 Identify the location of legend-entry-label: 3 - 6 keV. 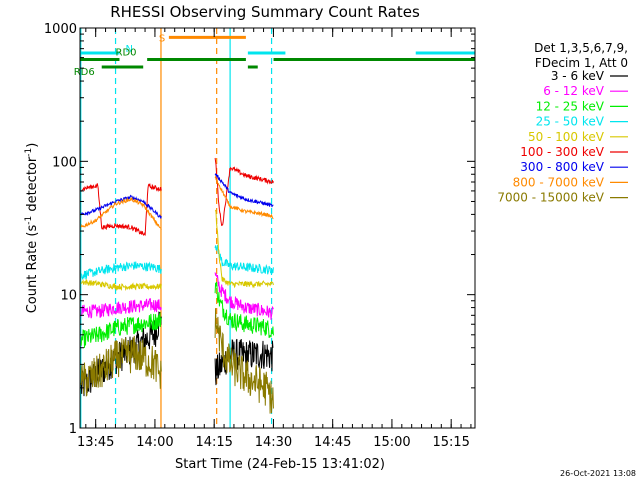
(578, 76).